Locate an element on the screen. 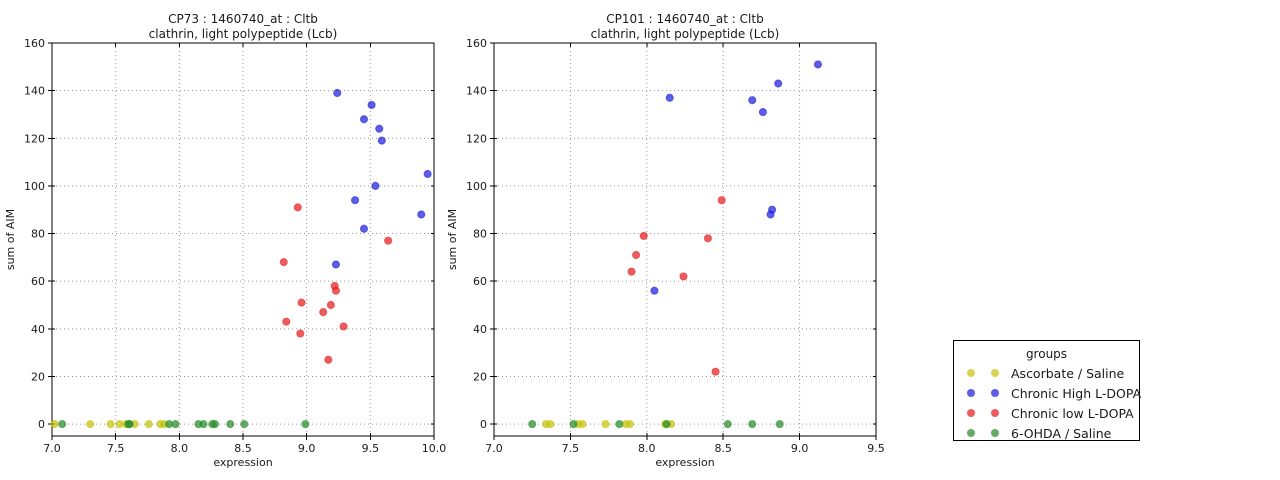 The width and height of the screenshot is (1280, 480). legend-item-chronic-low-ldopa: Chronic low L-DOPA is located at coordinates (1046, 413).